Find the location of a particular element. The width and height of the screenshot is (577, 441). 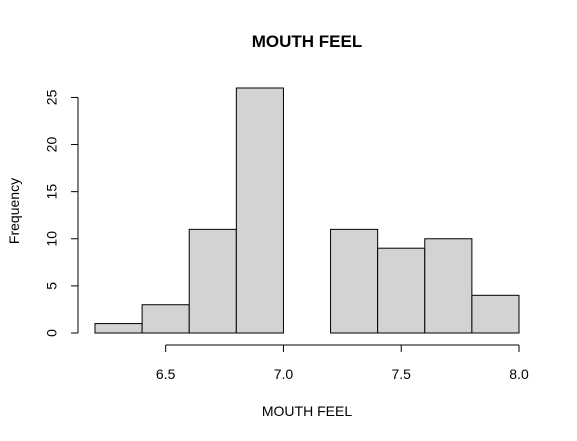

x-axis-label: MOUTH FEEL is located at coordinates (307, 411).